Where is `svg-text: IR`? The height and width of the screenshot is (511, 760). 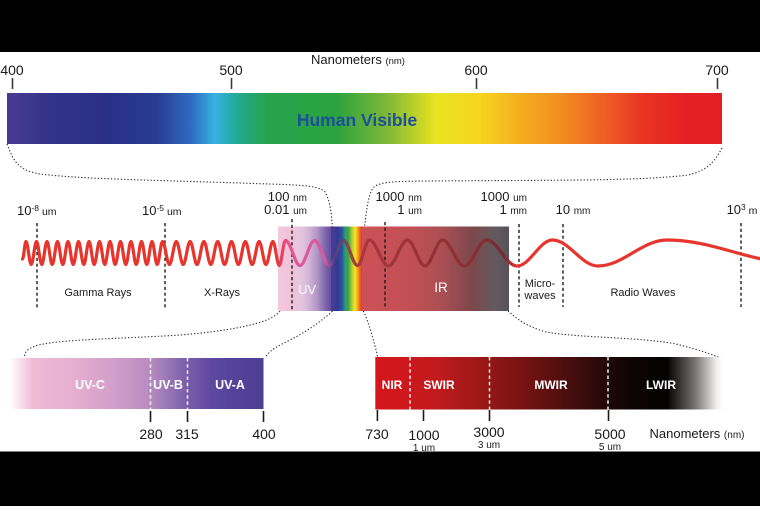 svg-text: IR is located at coordinates (441, 287).